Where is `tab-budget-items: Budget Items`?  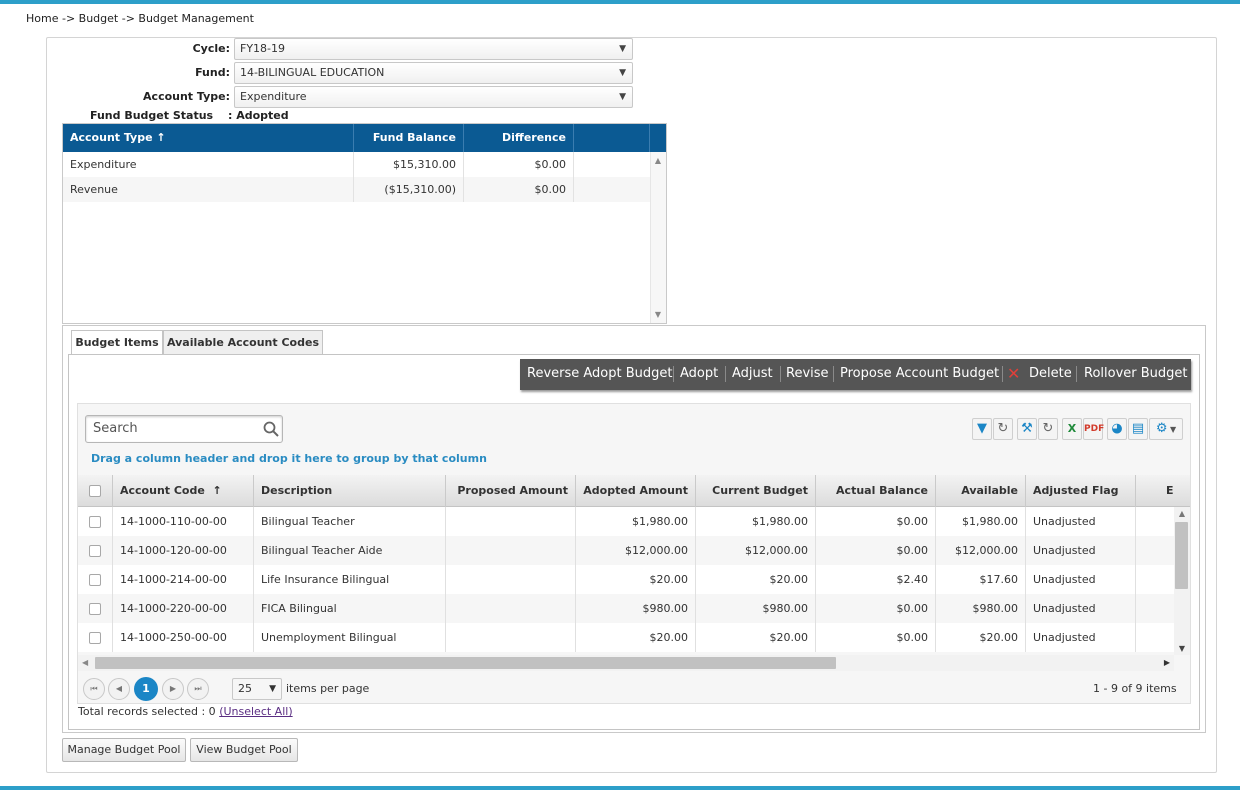
tab-budget-items: Budget Items is located at coordinates (117, 343).